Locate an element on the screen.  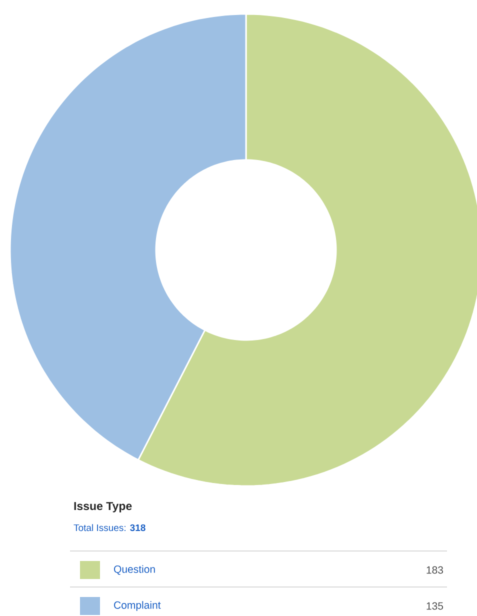
text: Total Issues: 318 is located at coordinates (110, 528).